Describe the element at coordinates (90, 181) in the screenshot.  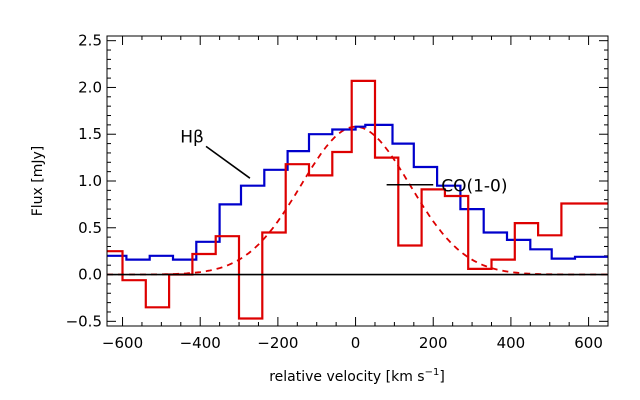
I see `y-tick-label: 1.0` at that location.